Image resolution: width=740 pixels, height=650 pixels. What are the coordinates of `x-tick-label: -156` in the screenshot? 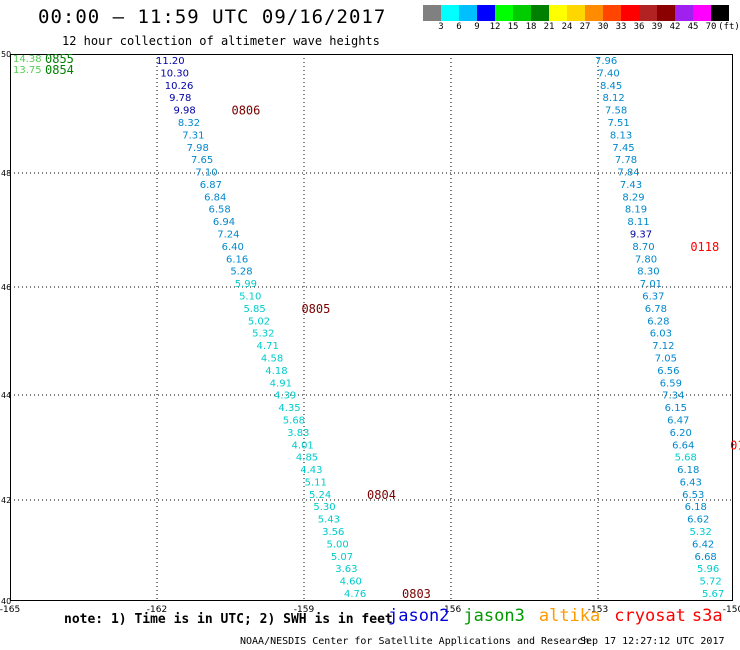 It's located at (451, 610).